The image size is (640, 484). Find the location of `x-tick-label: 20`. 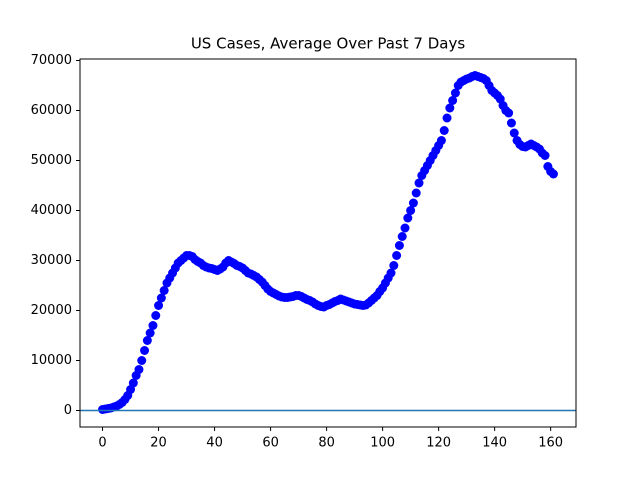

x-tick-label: 20 is located at coordinates (158, 443).